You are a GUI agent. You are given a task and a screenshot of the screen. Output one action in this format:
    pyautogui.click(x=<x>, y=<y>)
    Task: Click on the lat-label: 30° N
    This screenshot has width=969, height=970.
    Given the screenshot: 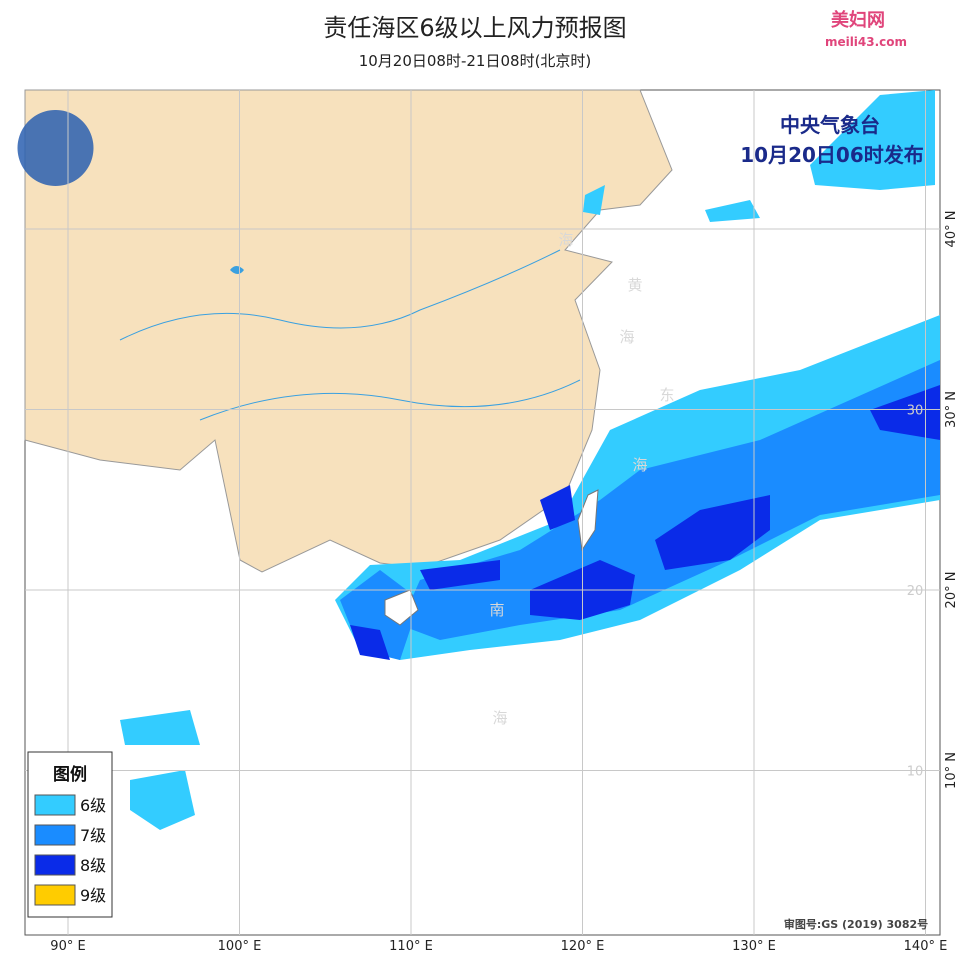 What is the action you would take?
    pyautogui.click(x=951, y=409)
    